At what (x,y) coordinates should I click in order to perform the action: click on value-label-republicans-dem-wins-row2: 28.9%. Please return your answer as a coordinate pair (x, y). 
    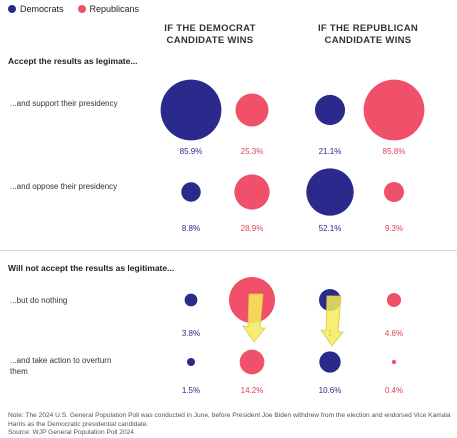
    Looking at the image, I should click on (252, 228).